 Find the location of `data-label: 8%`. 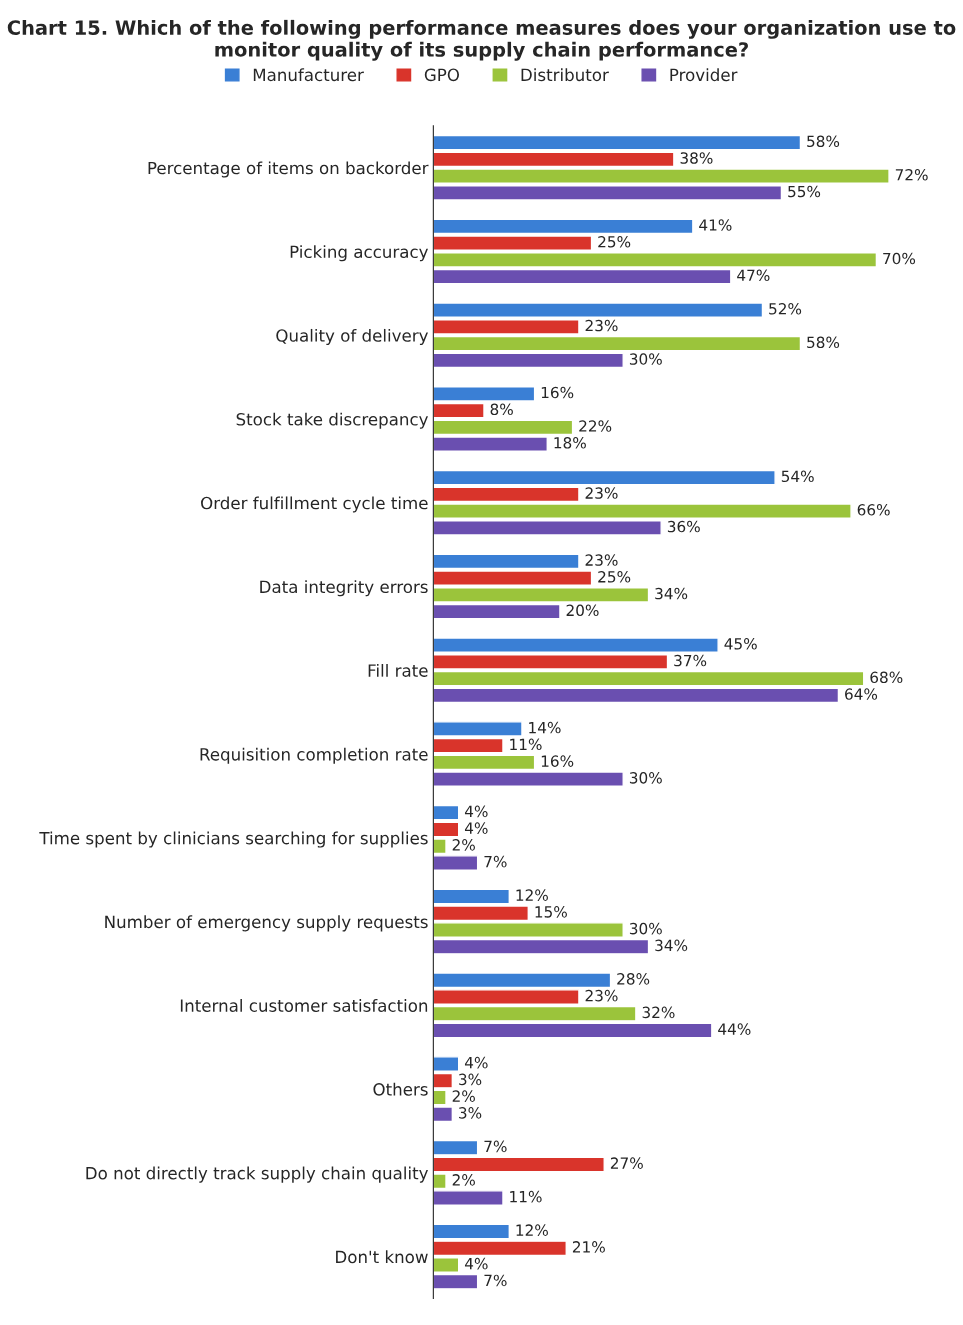

data-label: 8% is located at coordinates (501, 409).